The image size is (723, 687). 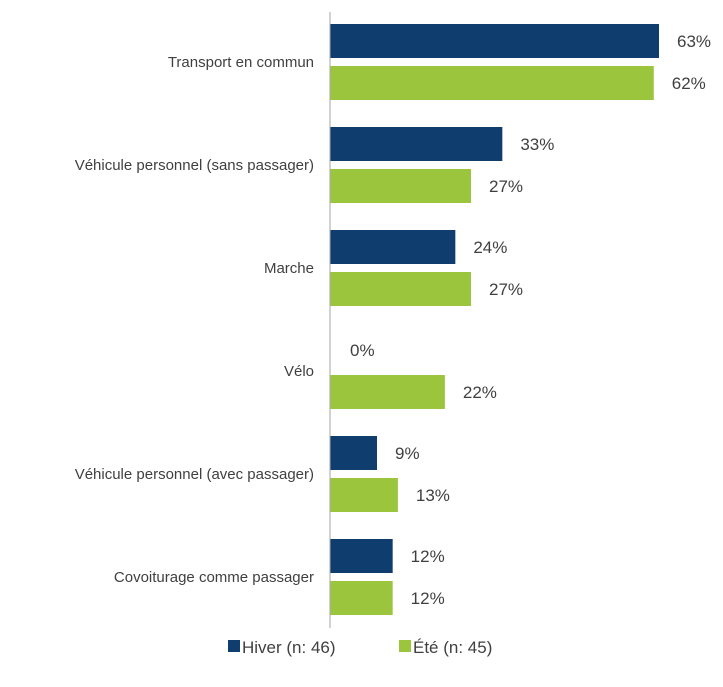 What do you see at coordinates (362, 350) in the screenshot?
I see `value-label-hiver-velo: 0%` at bounding box center [362, 350].